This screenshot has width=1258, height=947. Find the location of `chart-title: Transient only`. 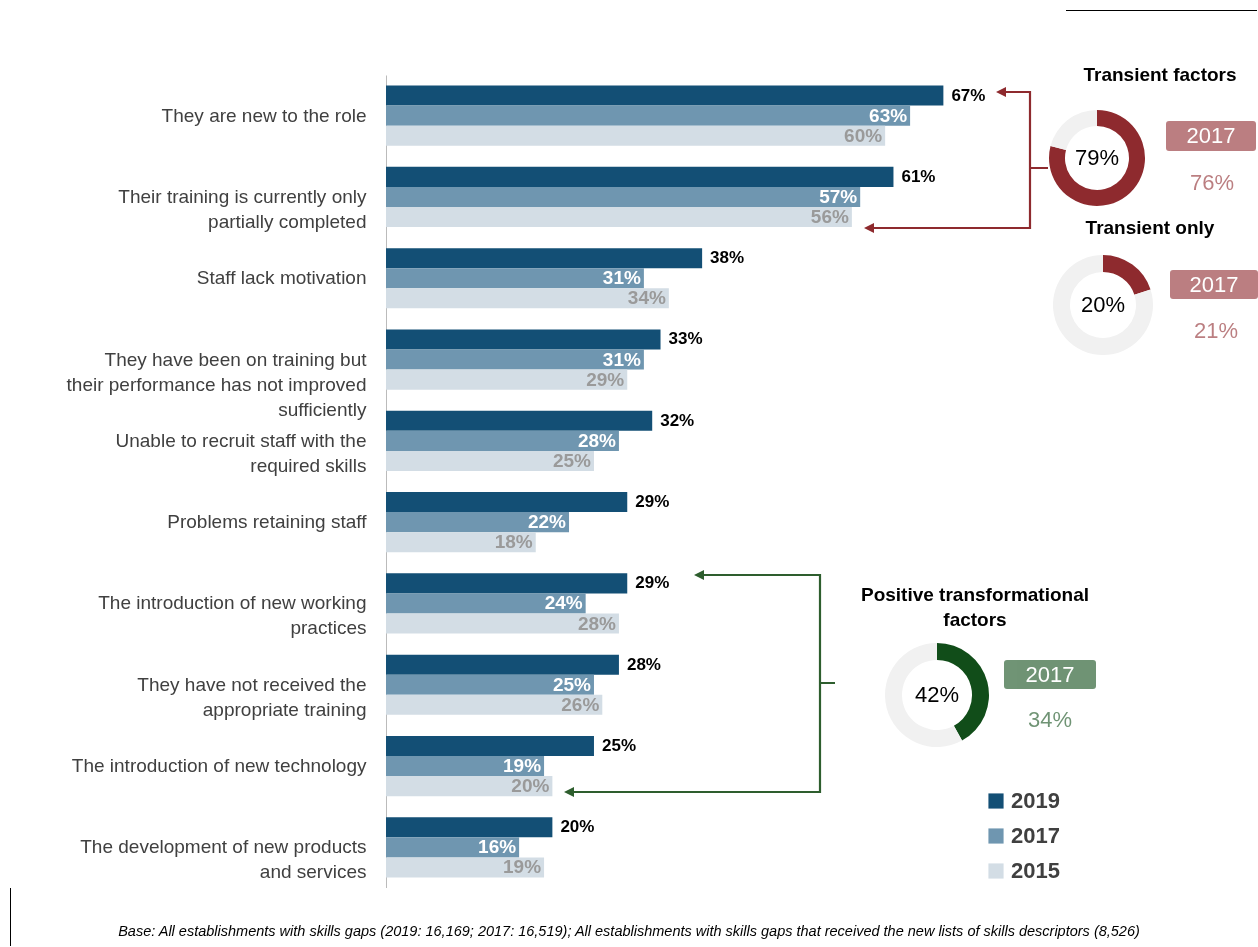

chart-title: Transient only is located at coordinates (1150, 228).